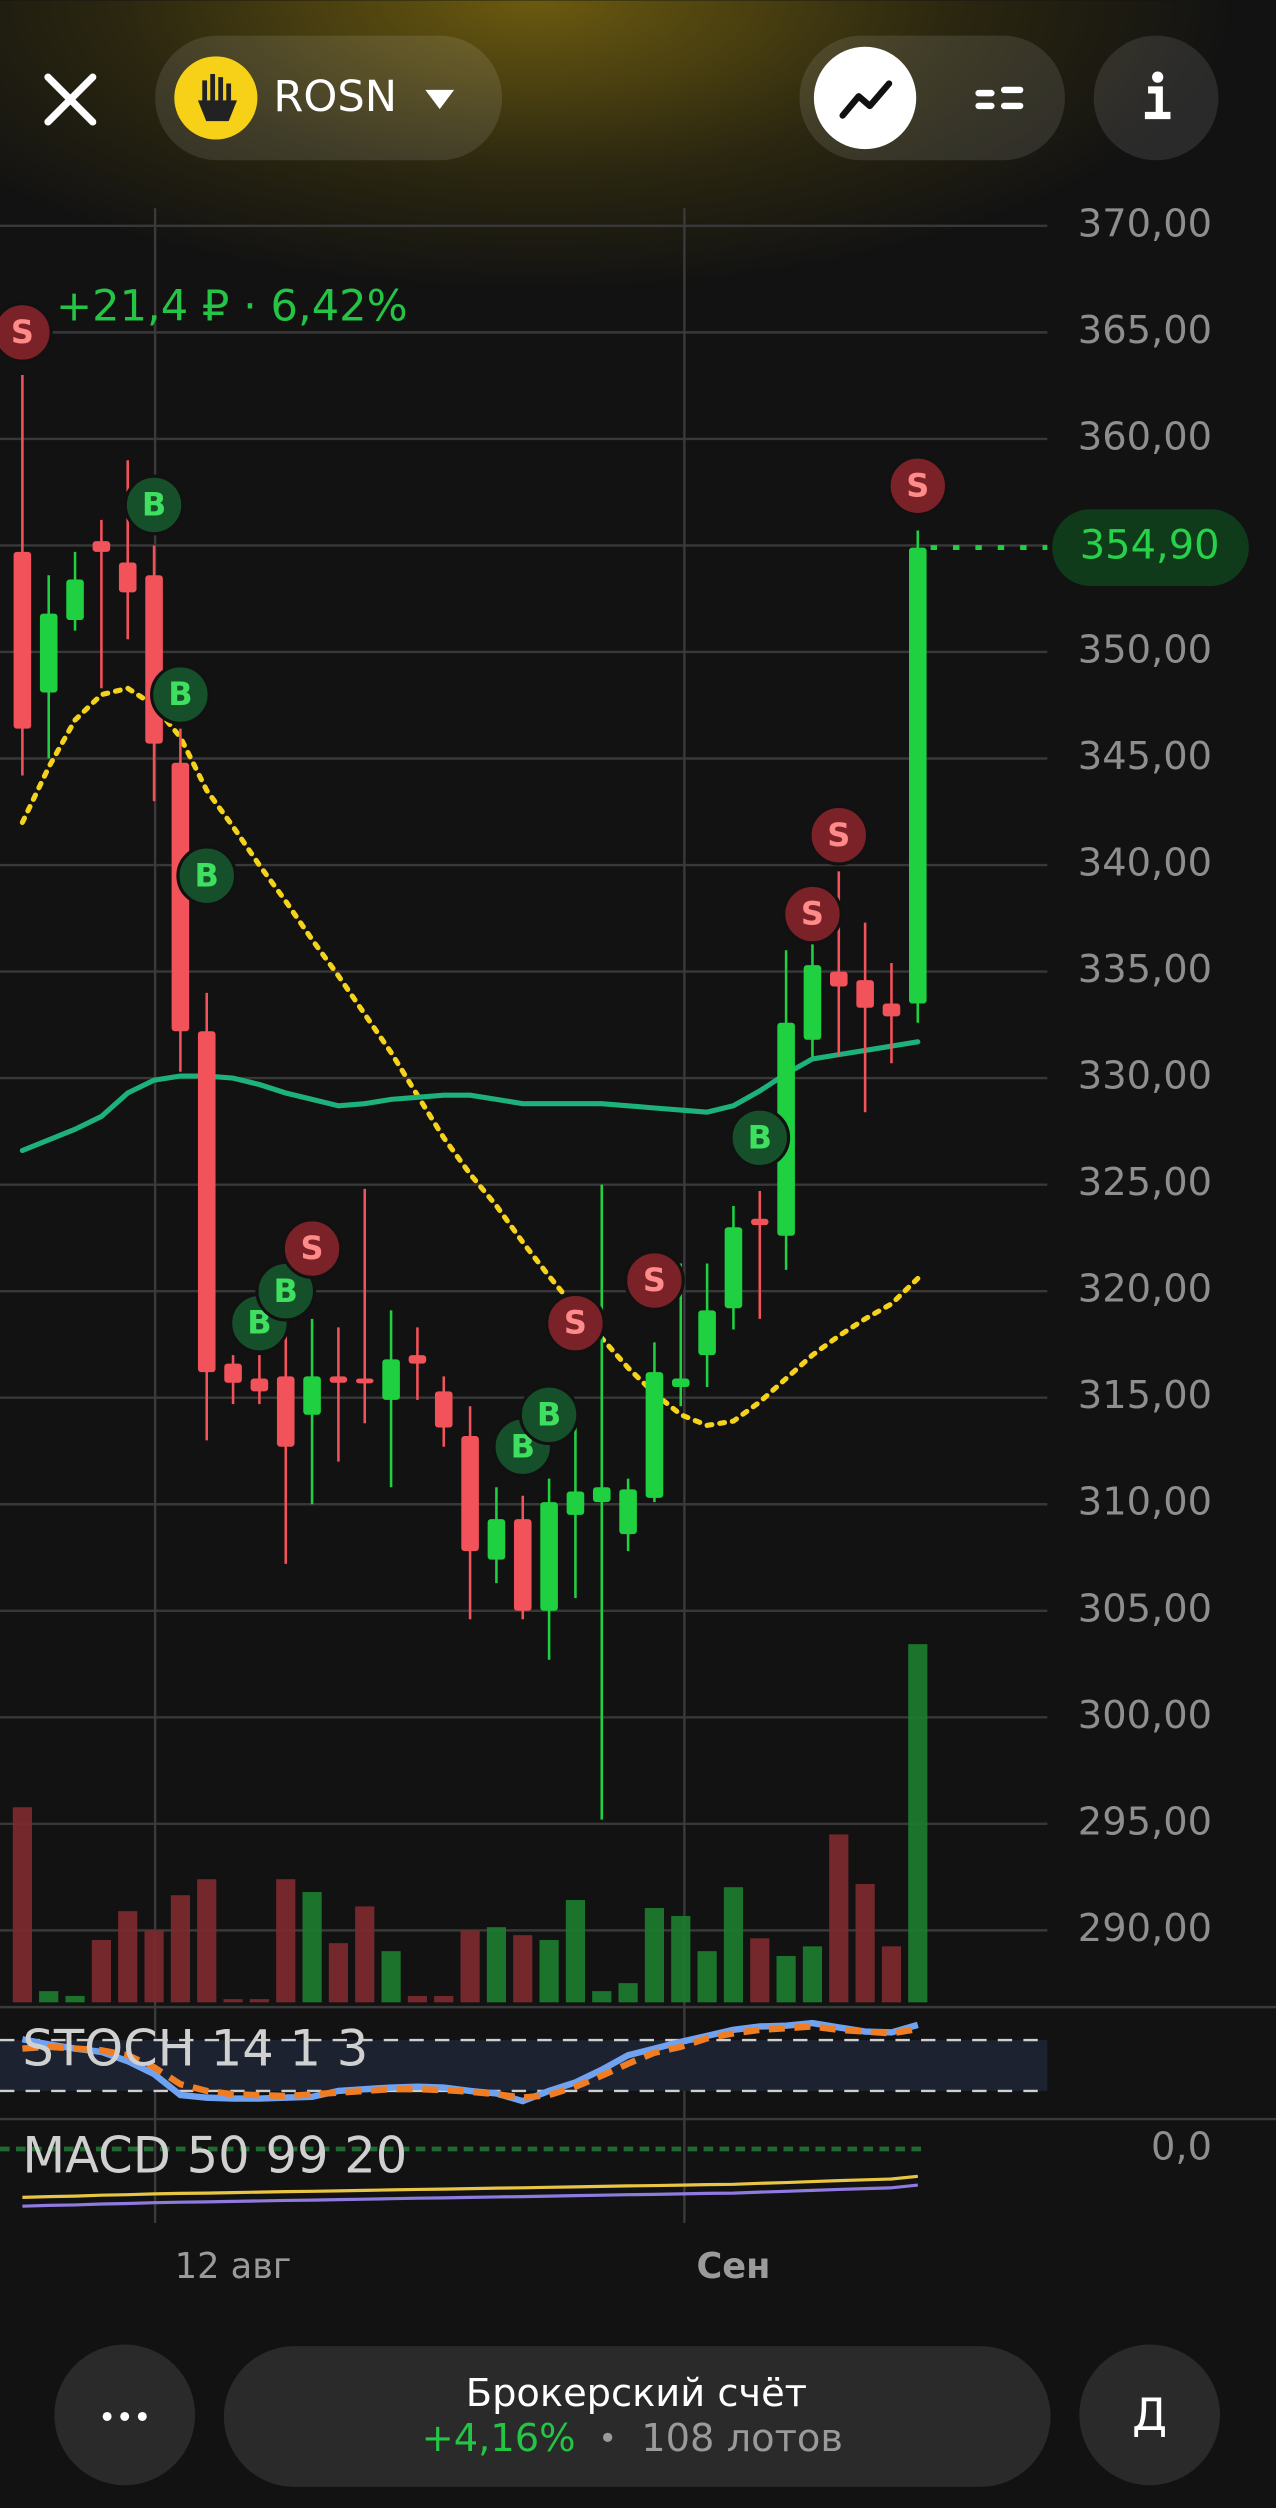 The height and width of the screenshot is (2508, 1276). Describe the element at coordinates (1145, 756) in the screenshot. I see `y-tick-label: 345,00` at that location.